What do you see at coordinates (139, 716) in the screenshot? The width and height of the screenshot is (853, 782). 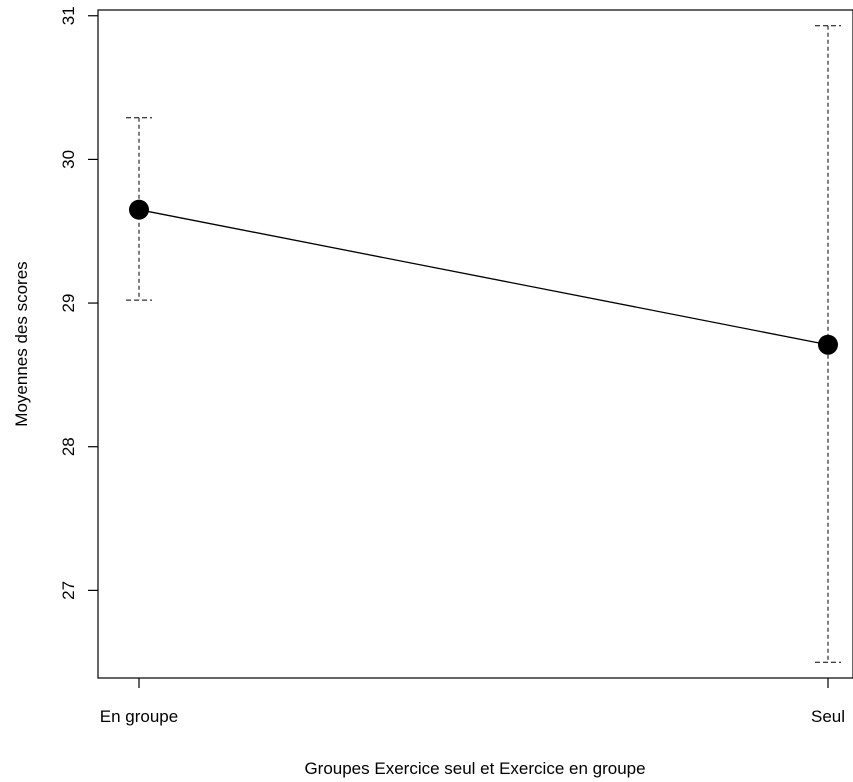 I see `x-tick-label: En groupe` at bounding box center [139, 716].